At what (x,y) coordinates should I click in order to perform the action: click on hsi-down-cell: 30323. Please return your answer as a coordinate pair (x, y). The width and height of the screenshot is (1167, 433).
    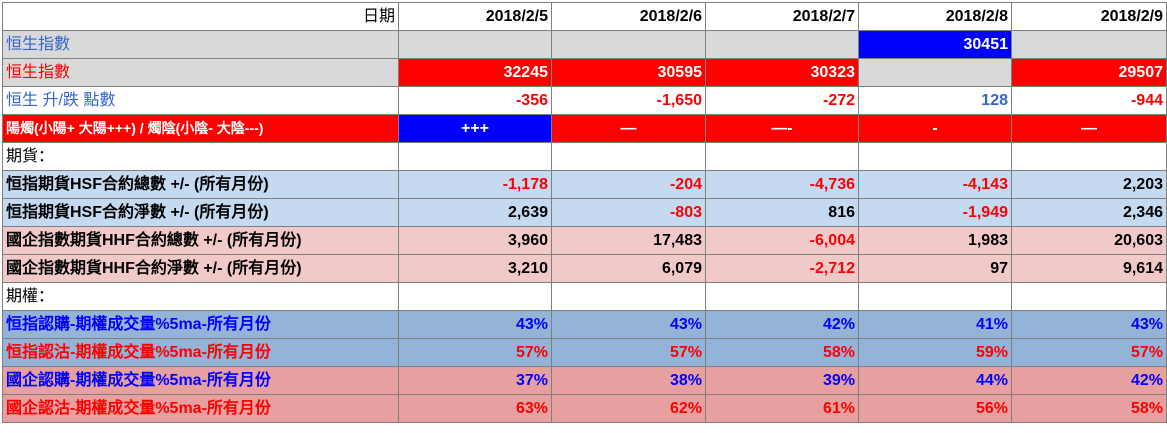
    Looking at the image, I should click on (782, 72).